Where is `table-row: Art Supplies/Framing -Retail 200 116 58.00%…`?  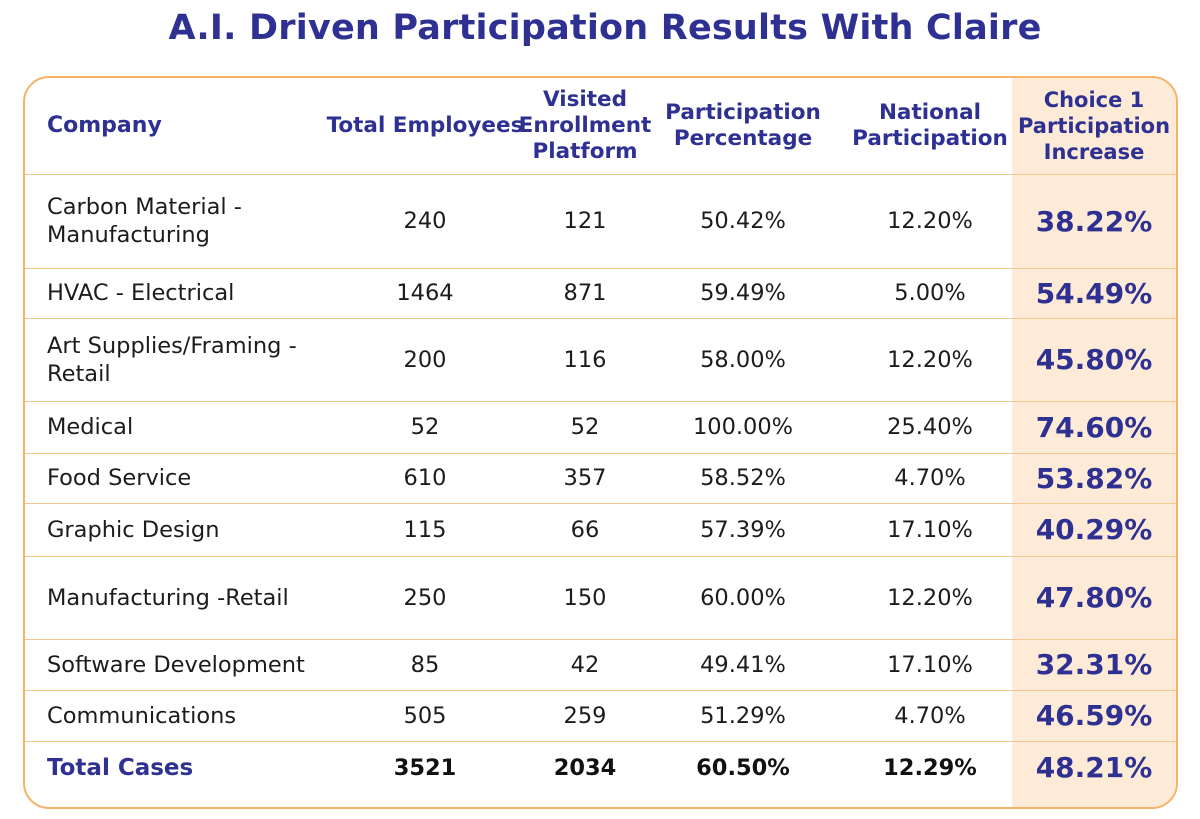
table-row: Art Supplies/Framing -Retail 200 116 58.00%… is located at coordinates (600, 359).